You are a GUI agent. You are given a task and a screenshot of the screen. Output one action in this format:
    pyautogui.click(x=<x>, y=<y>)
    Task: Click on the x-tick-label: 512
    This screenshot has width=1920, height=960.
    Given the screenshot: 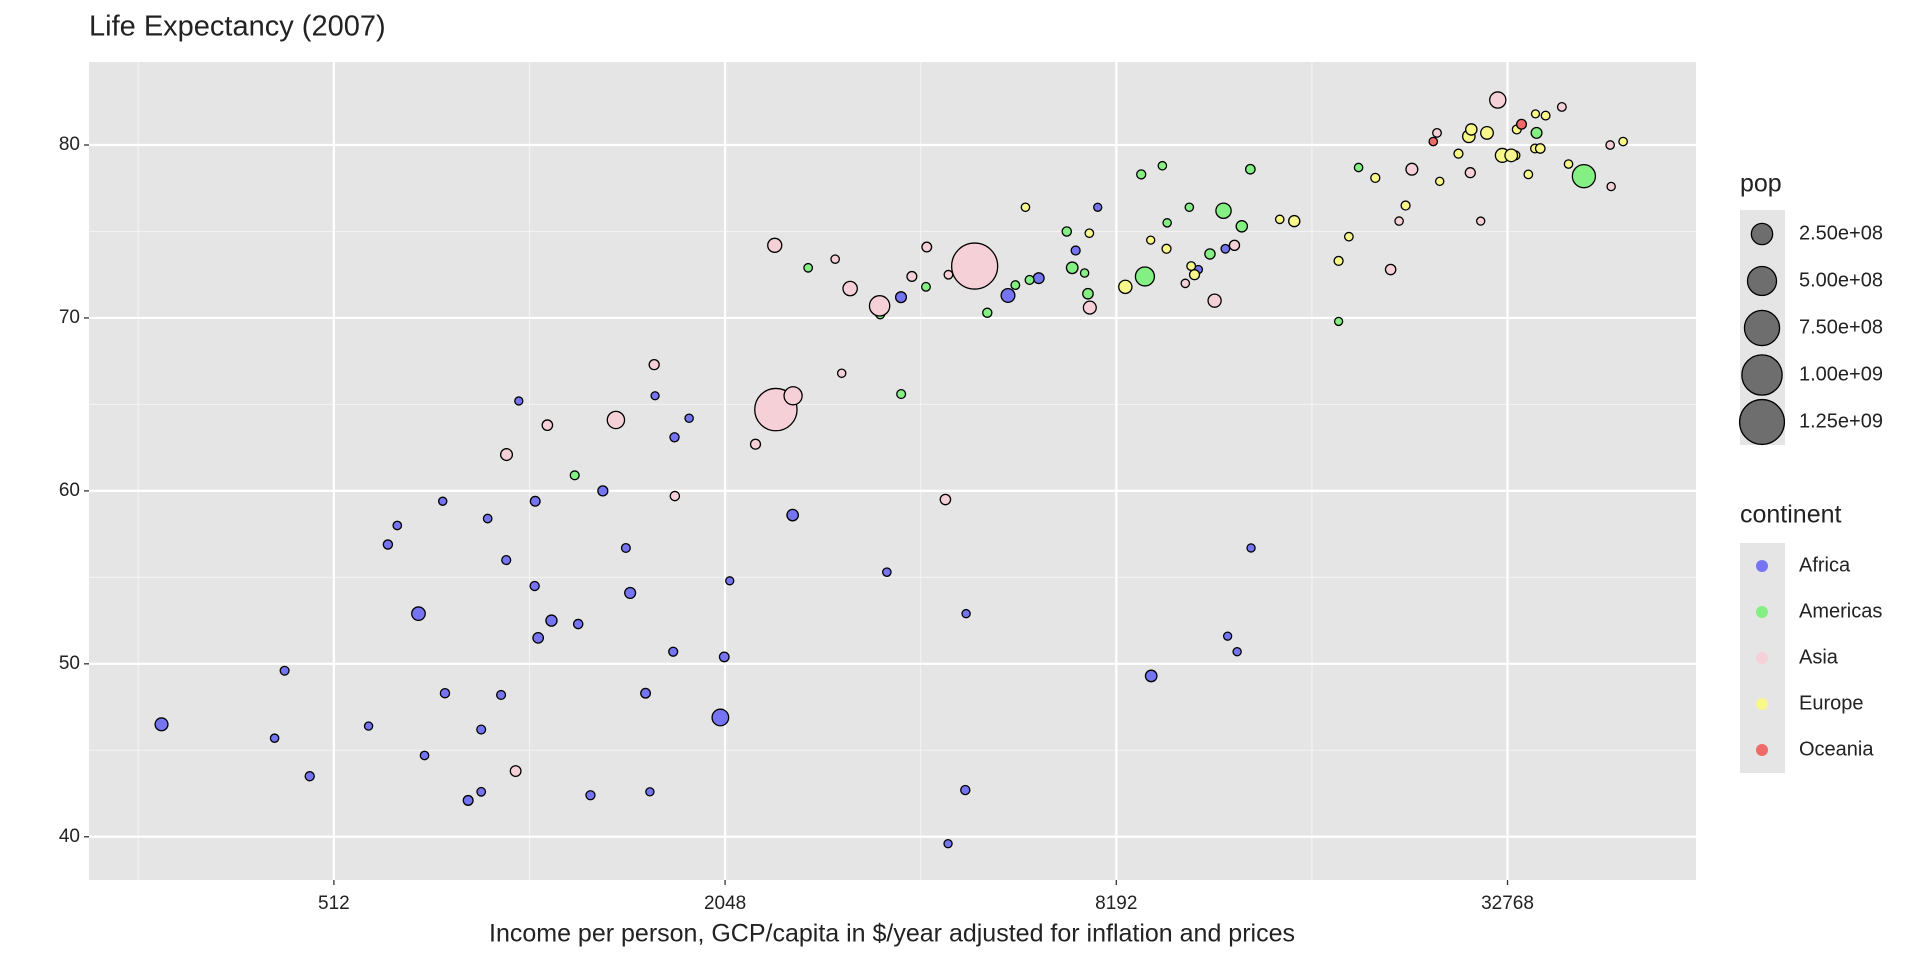 What is the action you would take?
    pyautogui.click(x=334, y=903)
    